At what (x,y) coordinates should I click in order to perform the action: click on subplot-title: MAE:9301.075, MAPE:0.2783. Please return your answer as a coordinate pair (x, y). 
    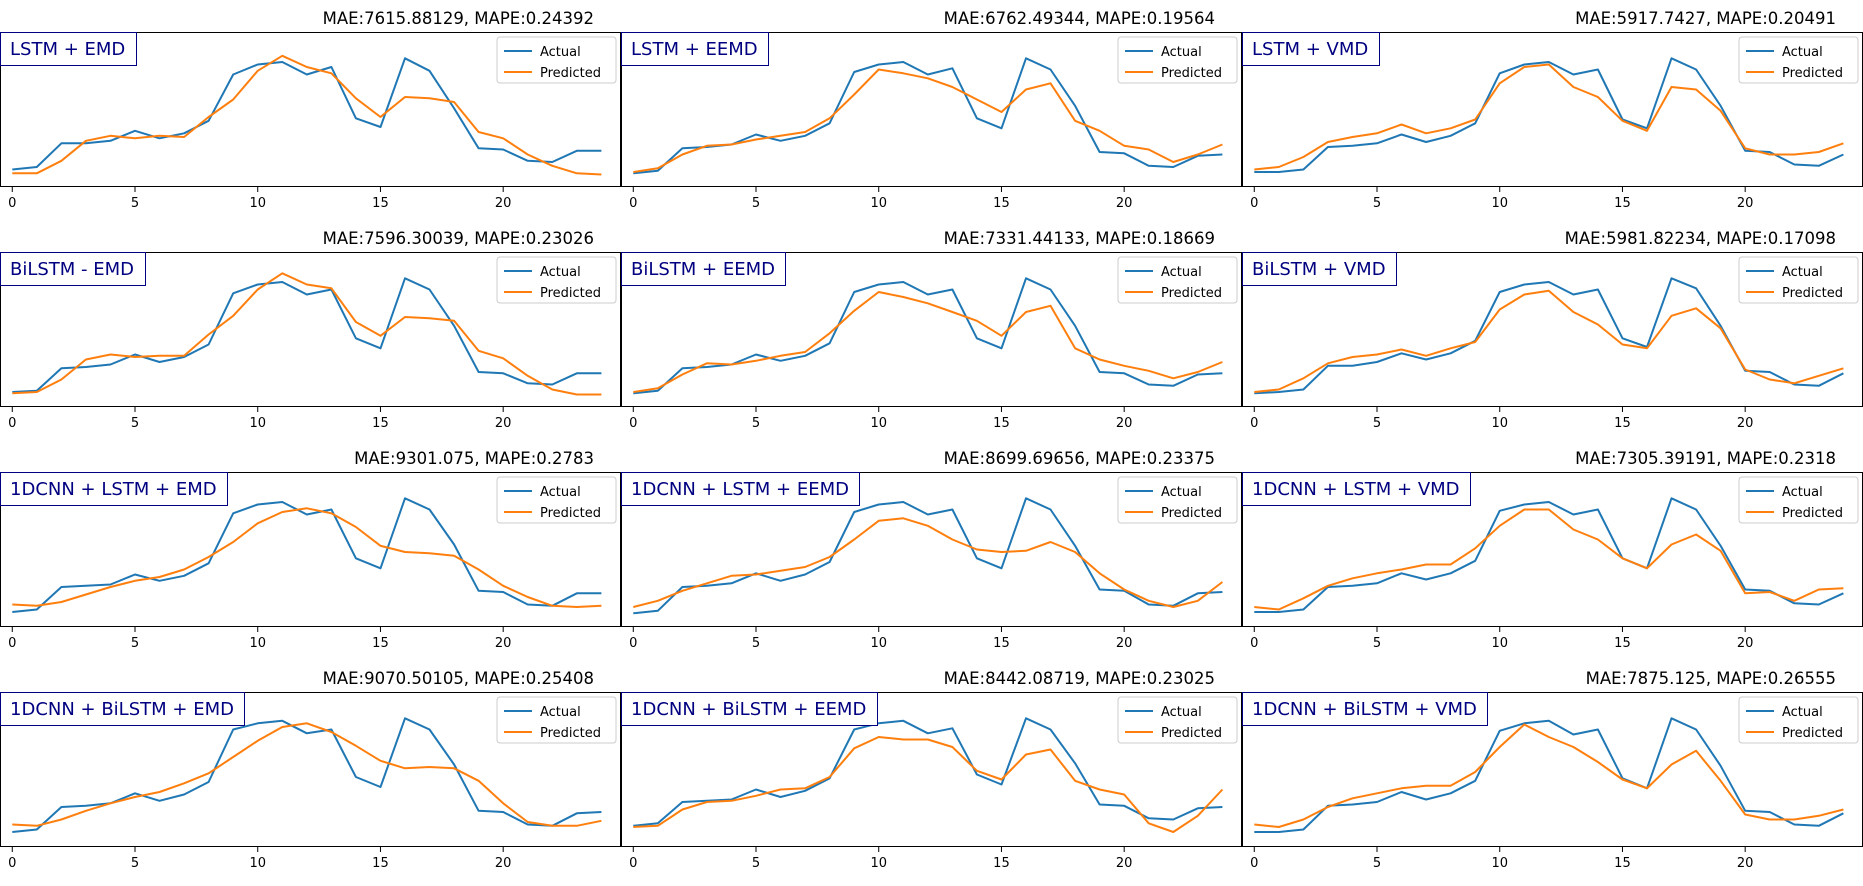
    Looking at the image, I should click on (474, 458).